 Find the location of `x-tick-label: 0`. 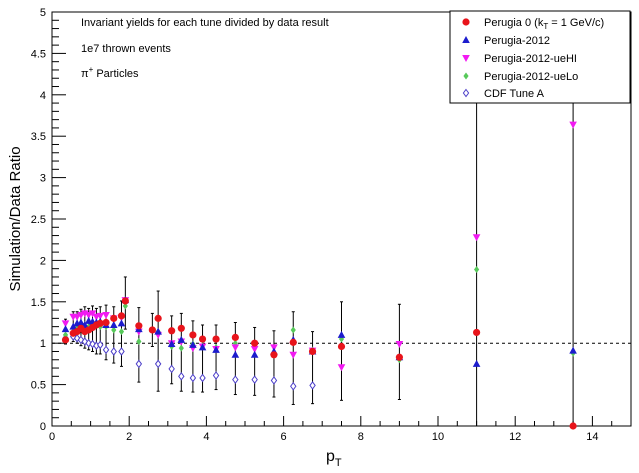

x-tick-label: 0 is located at coordinates (52, 437).